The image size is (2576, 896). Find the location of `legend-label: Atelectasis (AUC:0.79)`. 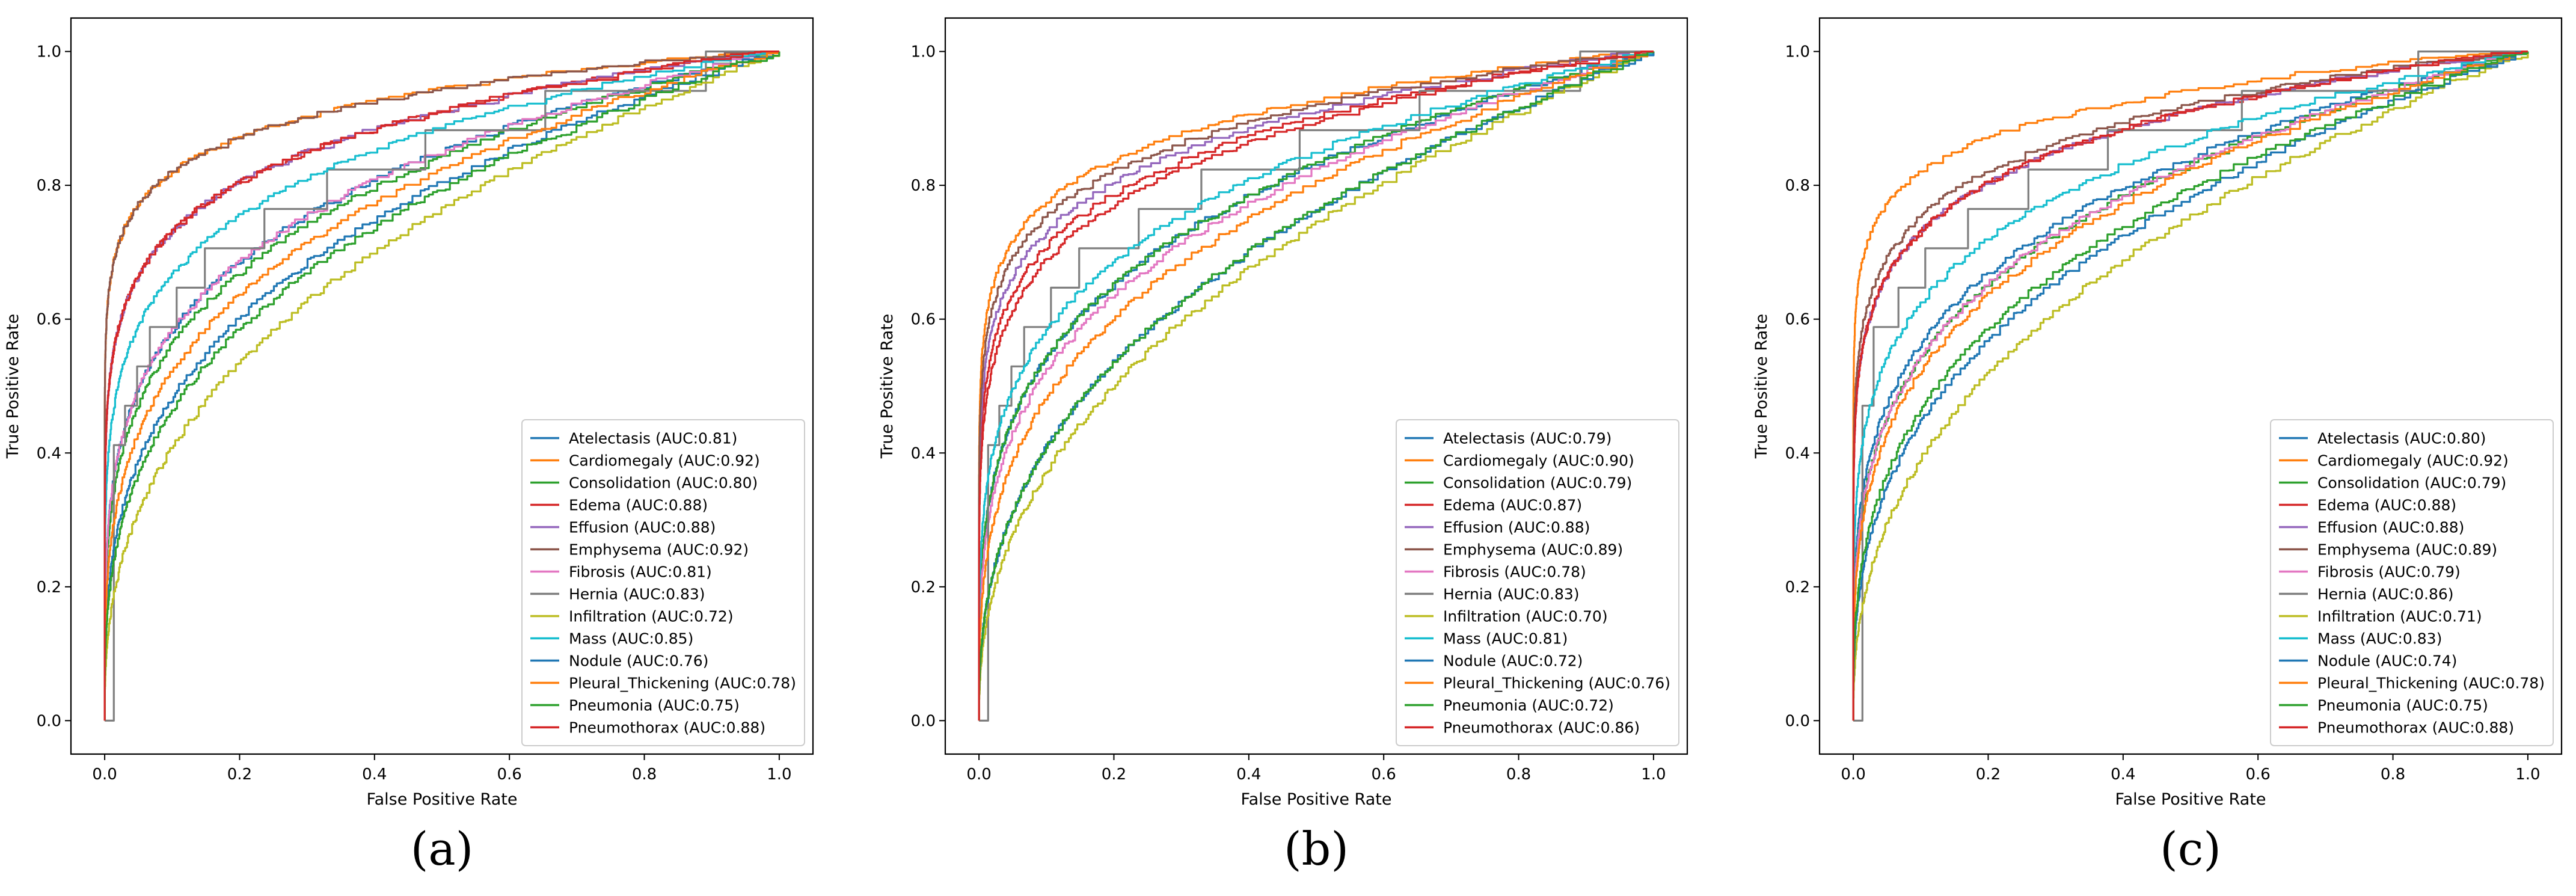

legend-label: Atelectasis (AUC:0.79) is located at coordinates (1527, 438).